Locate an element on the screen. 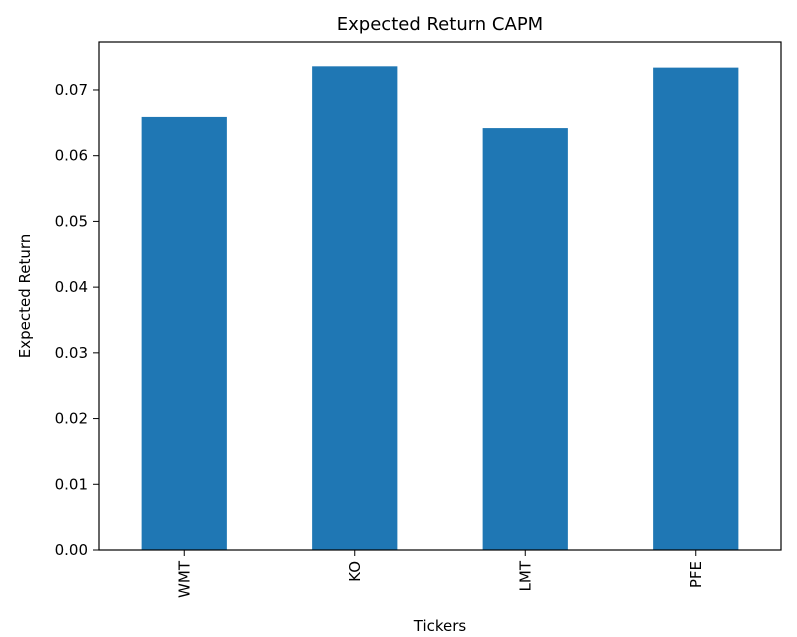 The height and width of the screenshot is (637, 797). x-tick-label-lmt: LMT is located at coordinates (525, 575).